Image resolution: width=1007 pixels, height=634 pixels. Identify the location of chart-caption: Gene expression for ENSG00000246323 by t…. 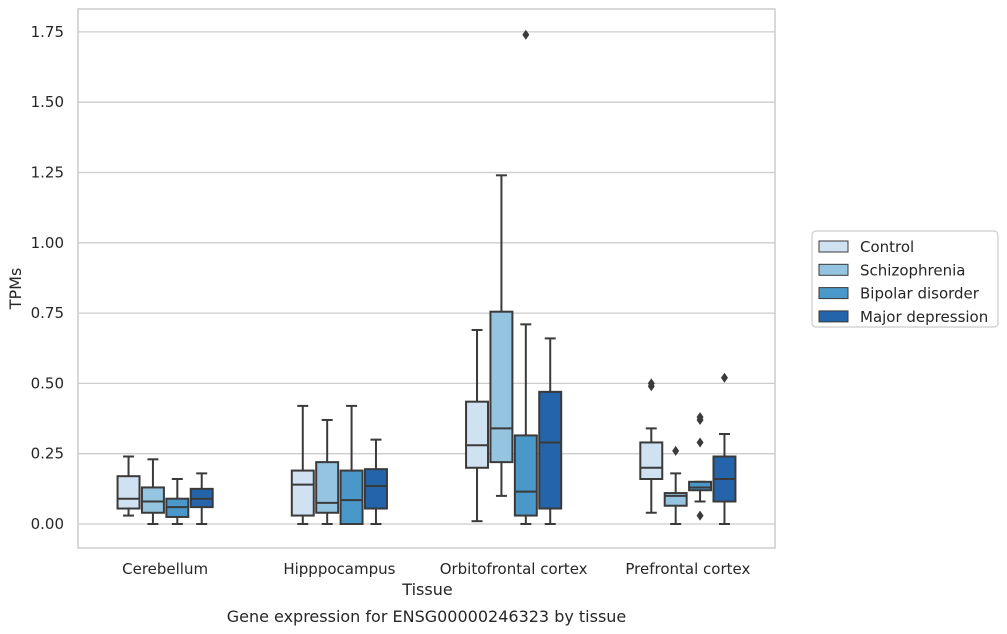
(427, 616).